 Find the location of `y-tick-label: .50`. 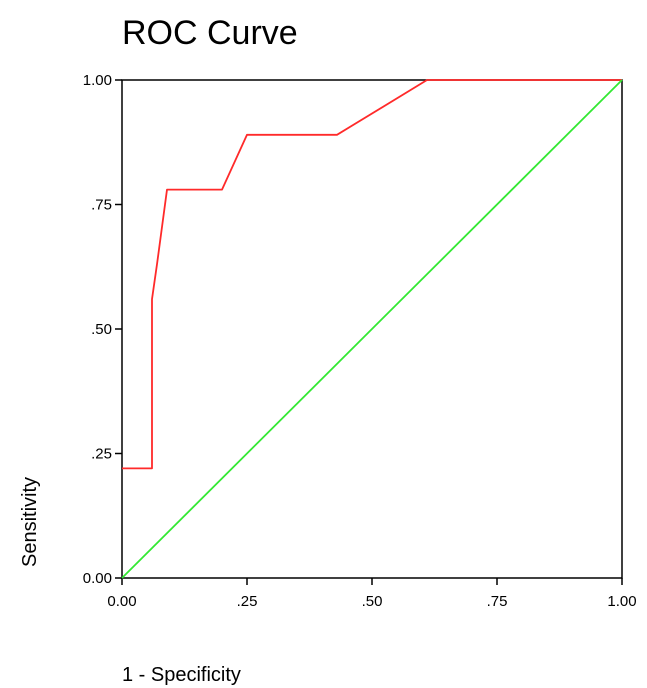

y-tick-label: .50 is located at coordinates (101, 329).